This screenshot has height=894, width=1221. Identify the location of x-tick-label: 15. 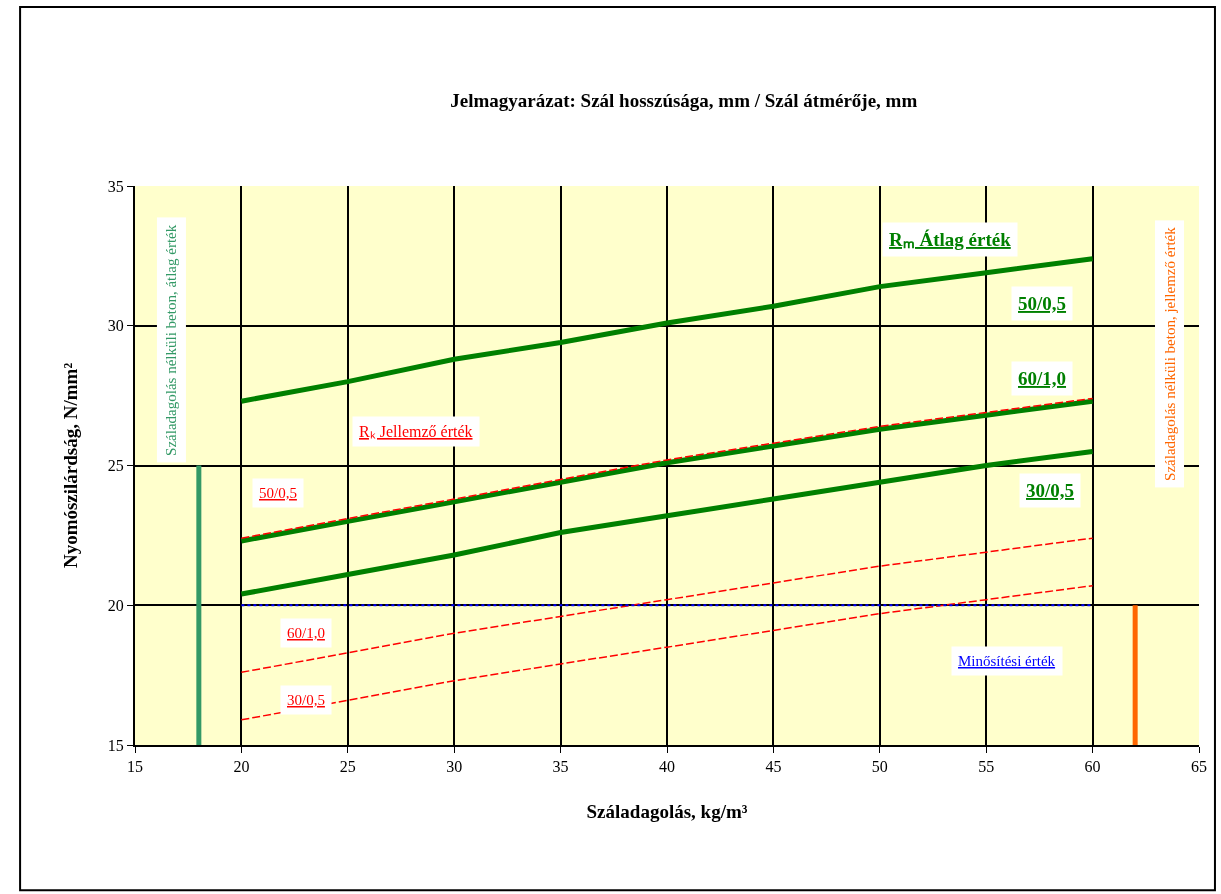
(135, 767).